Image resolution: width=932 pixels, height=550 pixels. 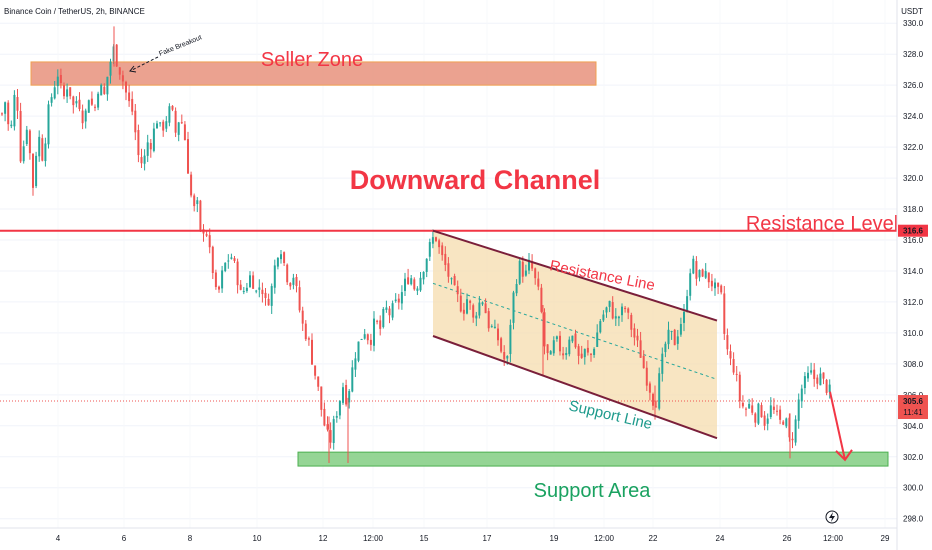 What do you see at coordinates (913, 488) in the screenshot?
I see `y-tick-label: 300.0` at bounding box center [913, 488].